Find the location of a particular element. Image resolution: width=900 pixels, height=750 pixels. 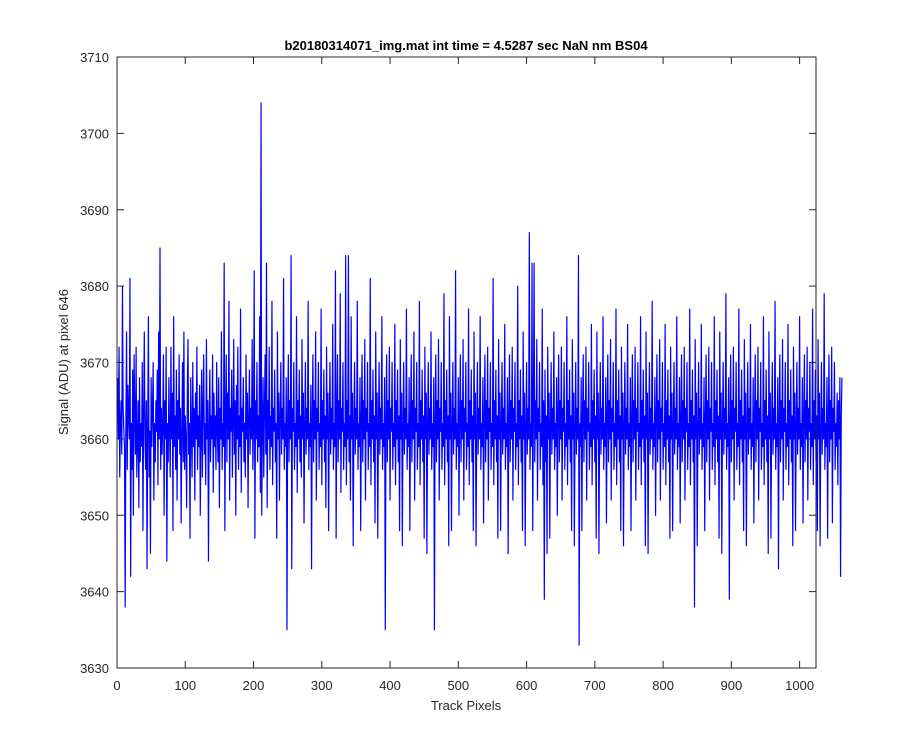

y-tick-label: 3680 is located at coordinates (94, 286).